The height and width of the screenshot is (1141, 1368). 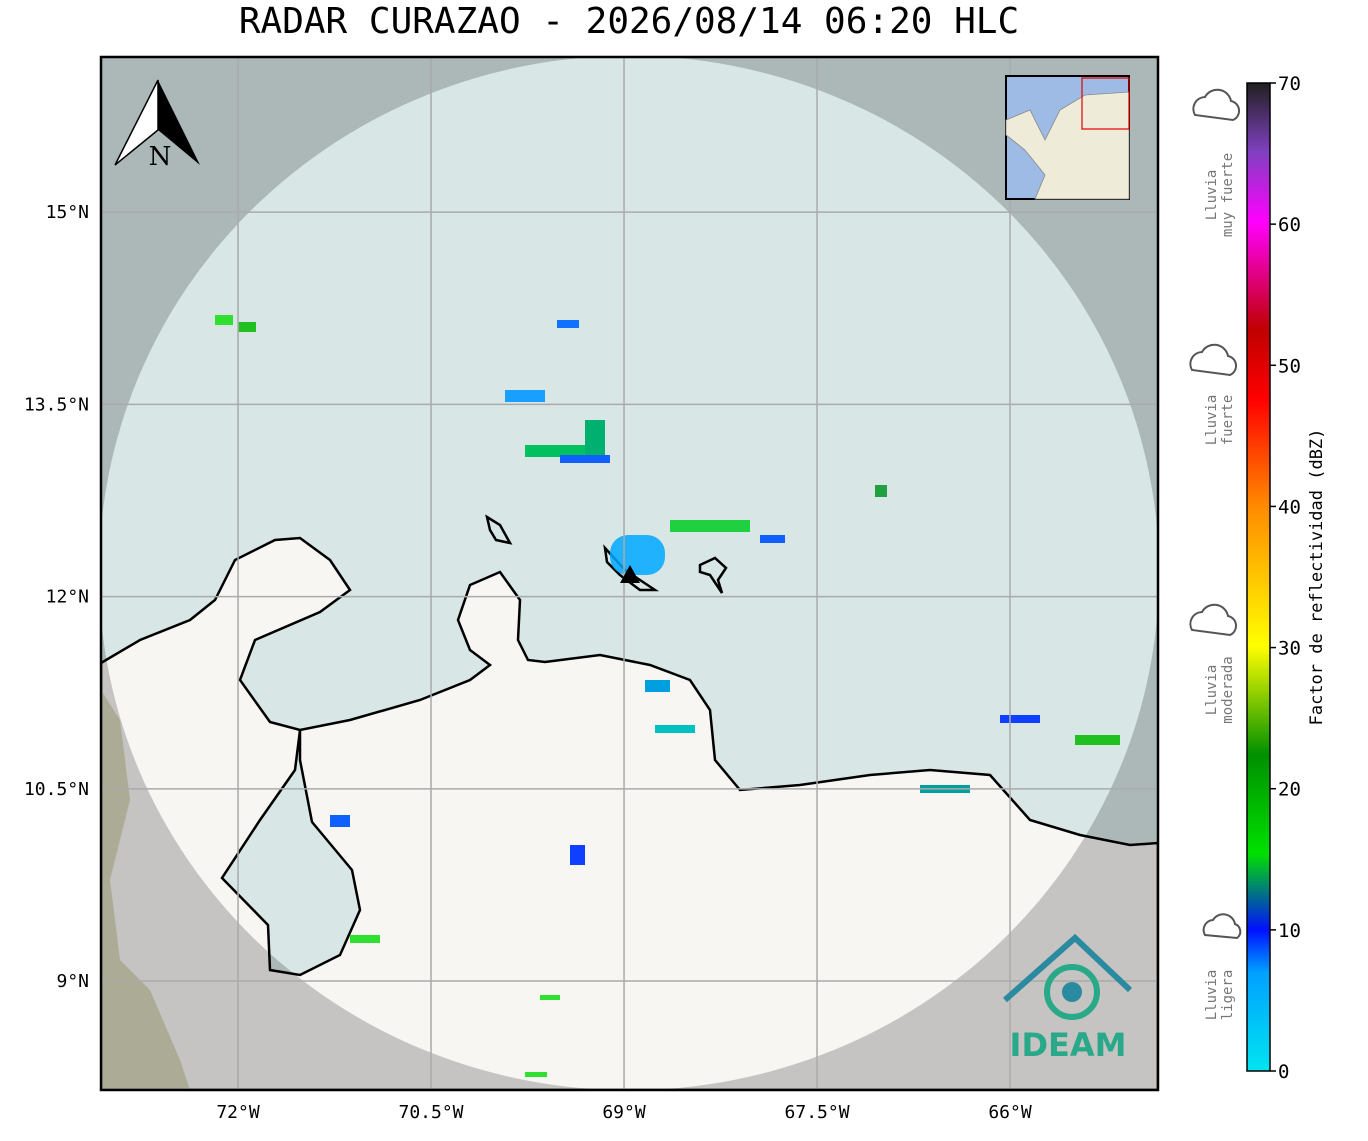 What do you see at coordinates (431, 1112) in the screenshot?
I see `lon-tick-label: 70.5°W` at bounding box center [431, 1112].